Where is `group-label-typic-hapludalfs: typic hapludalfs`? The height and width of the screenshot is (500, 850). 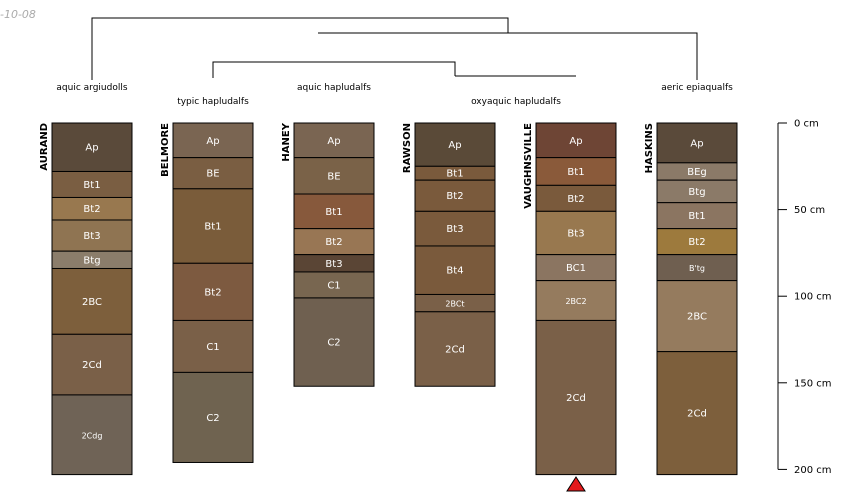
group-label-typic-hapludalfs: typic hapludalfs is located at coordinates (213, 102).